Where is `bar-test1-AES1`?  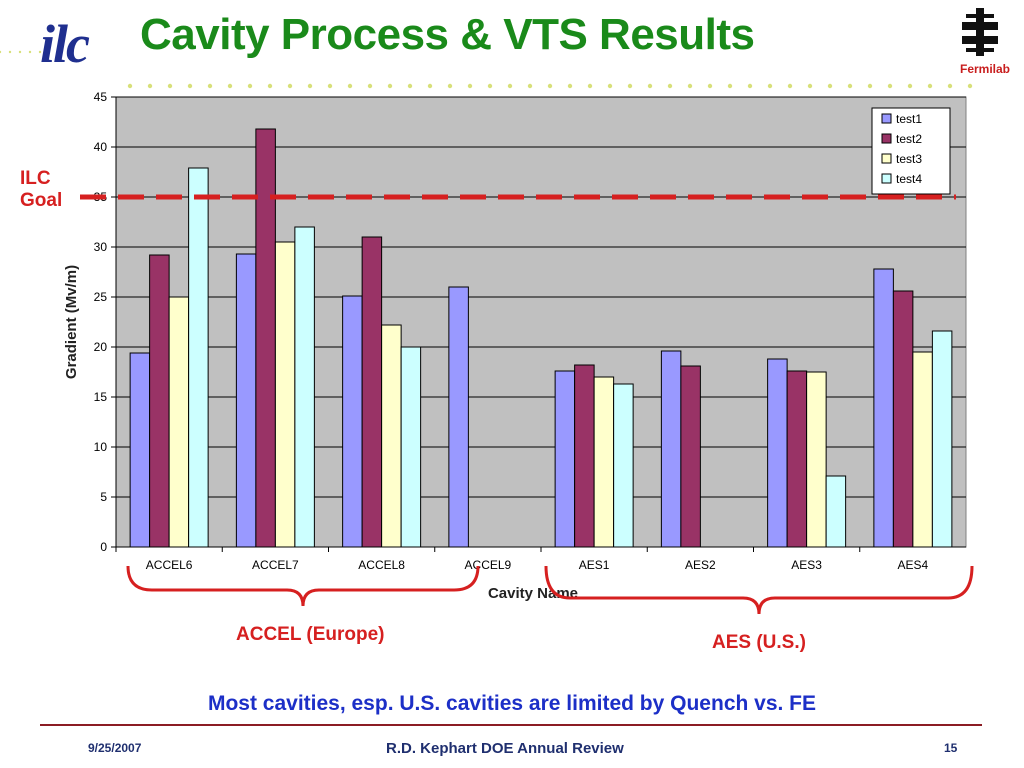 bar-test1-AES1 is located at coordinates (565, 459).